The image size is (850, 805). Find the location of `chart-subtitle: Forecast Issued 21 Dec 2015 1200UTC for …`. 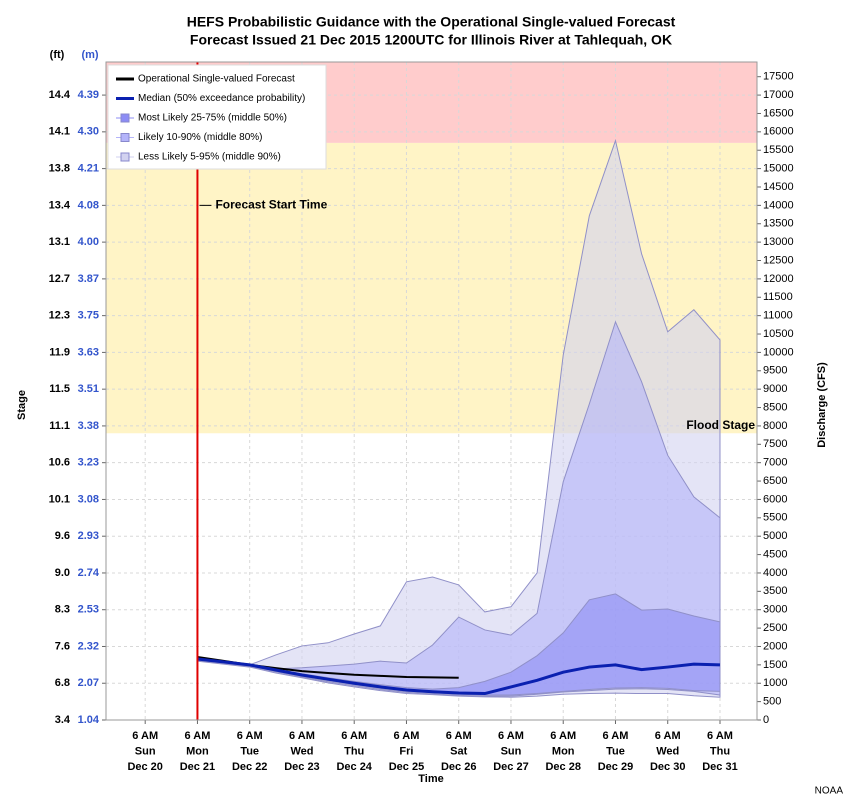

chart-subtitle: Forecast Issued 21 Dec 2015 1200UTC for … is located at coordinates (431, 40).